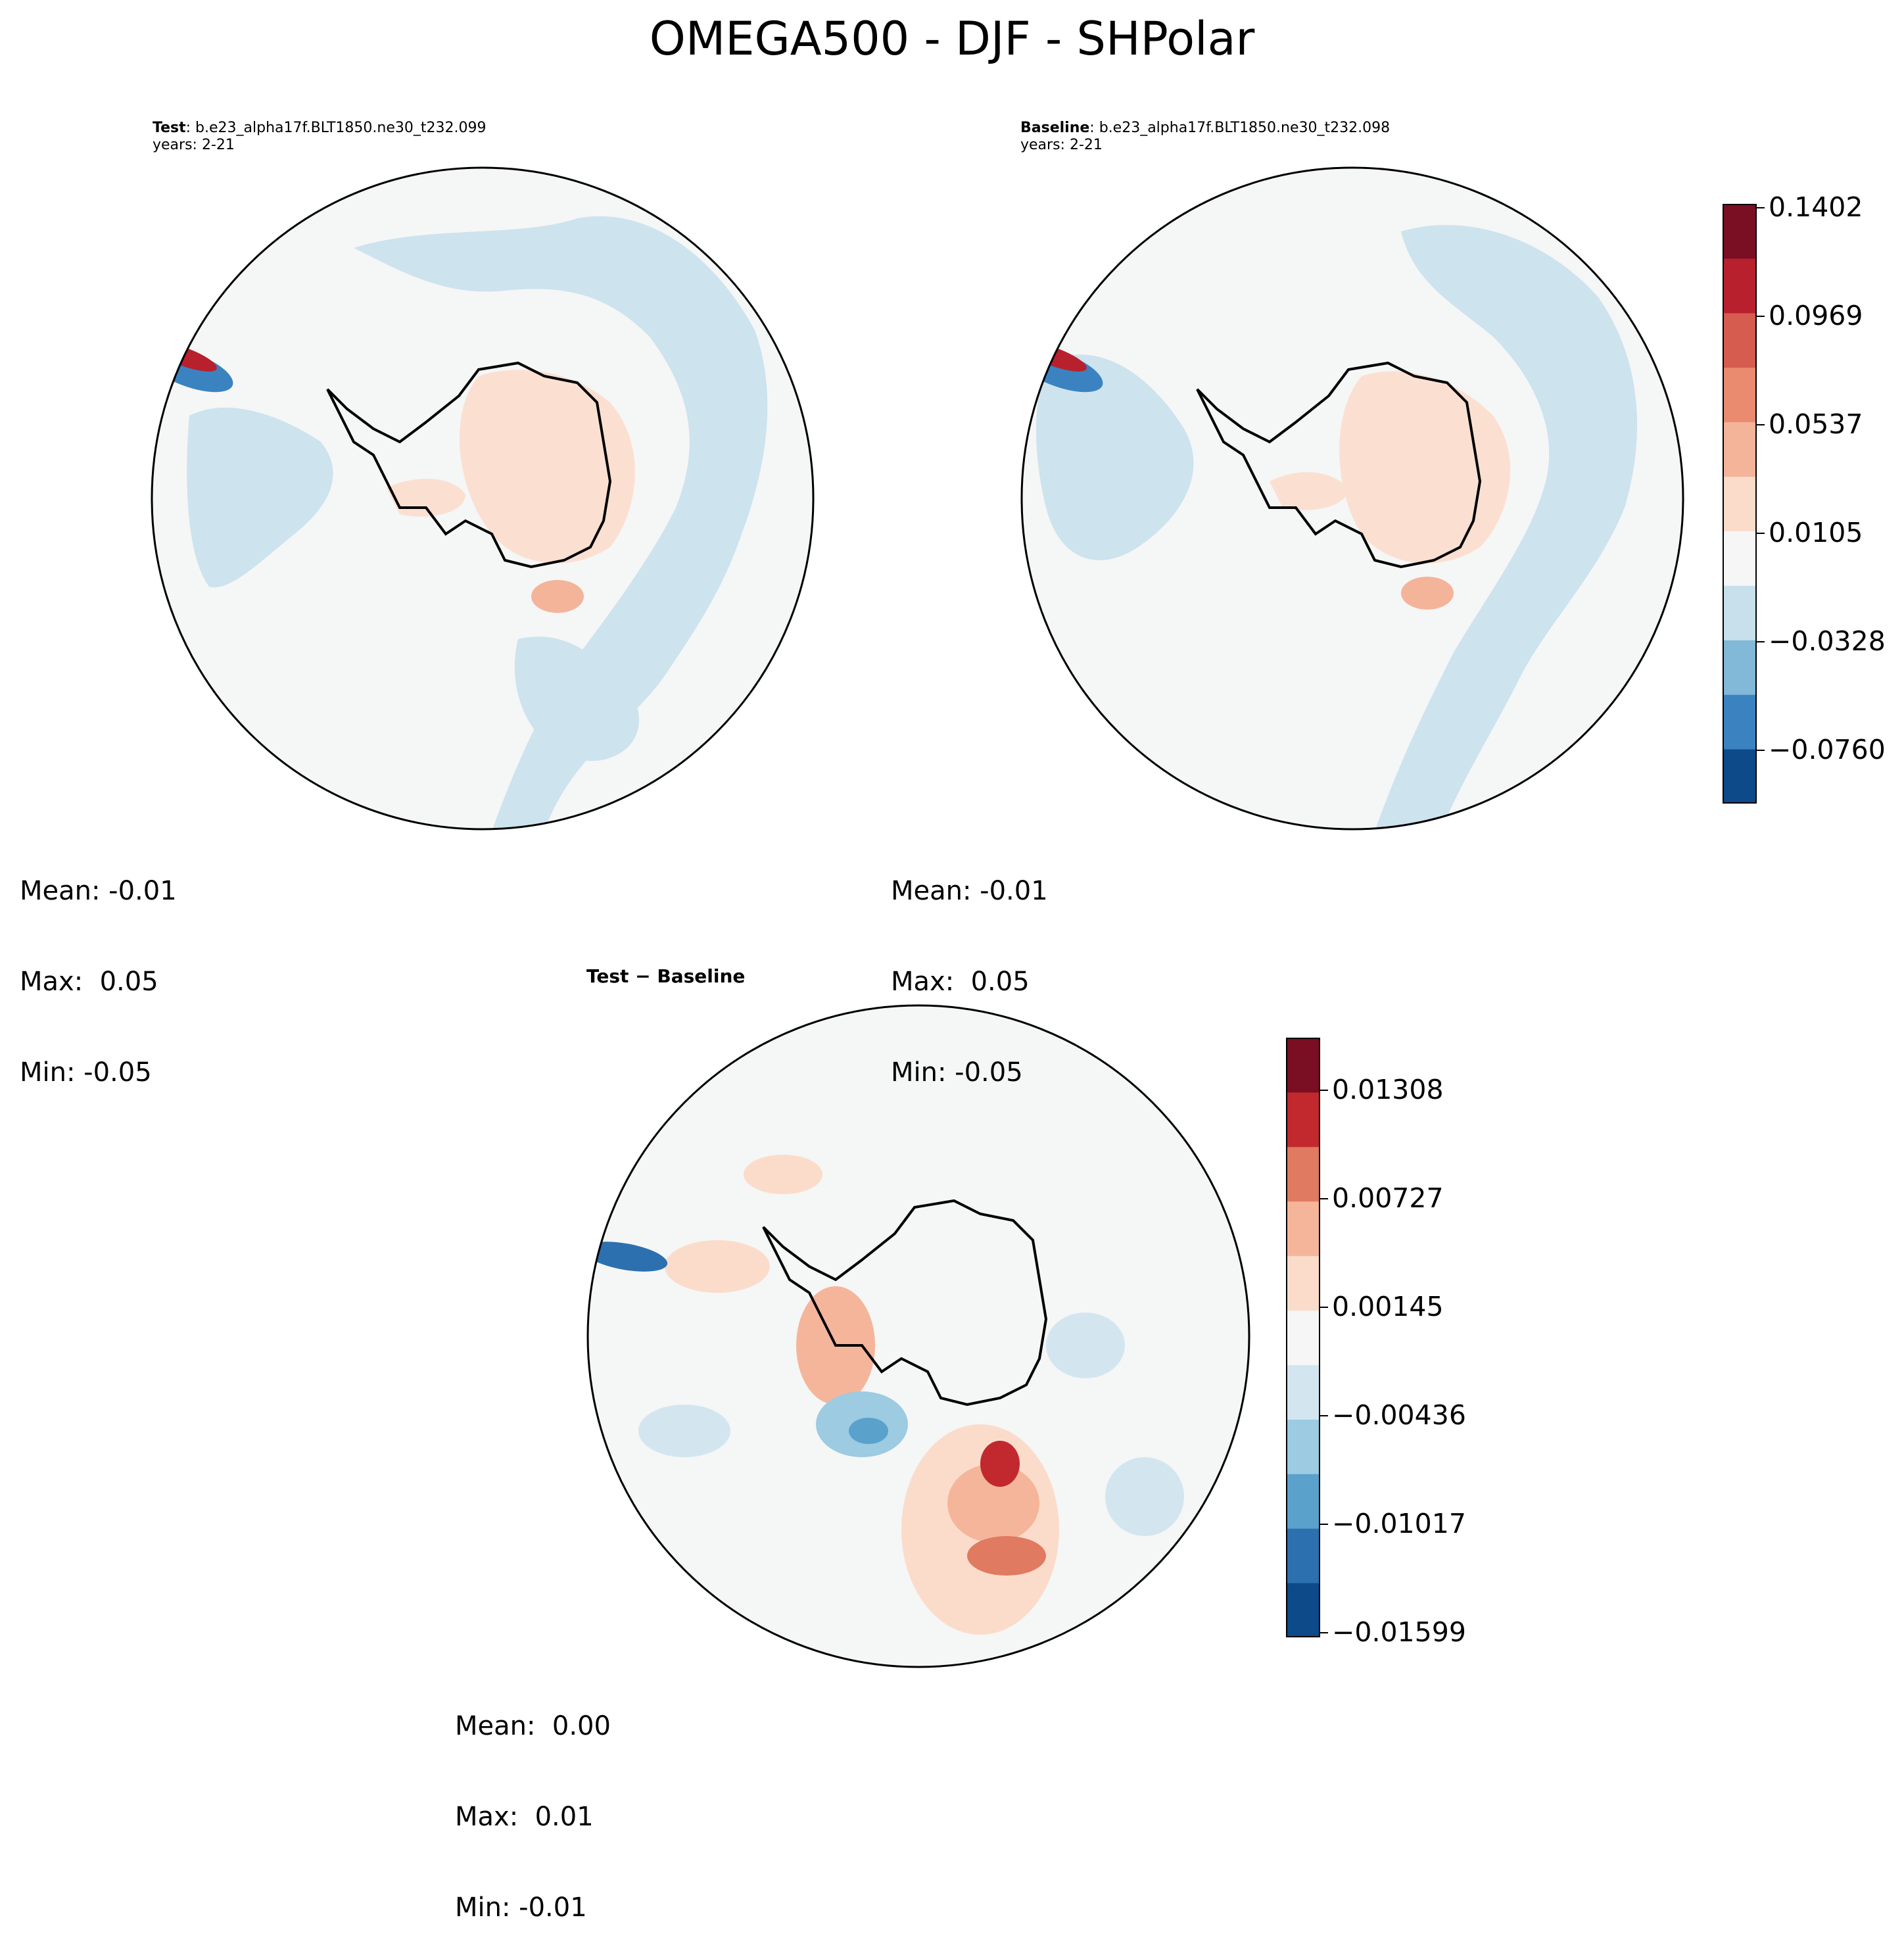 This screenshot has height=1953, width=1904. What do you see at coordinates (1000, 1464) in the screenshot?
I see `diff-positive-south-peak` at bounding box center [1000, 1464].